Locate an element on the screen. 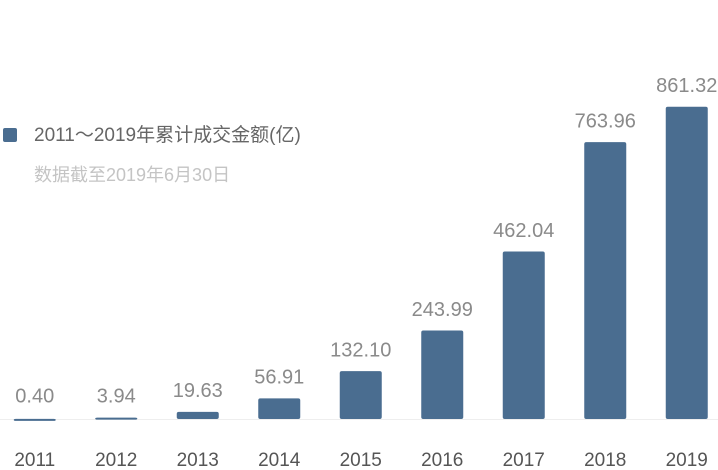 This screenshot has height=470, width=718. value-label: 0.40 is located at coordinates (34, 396).